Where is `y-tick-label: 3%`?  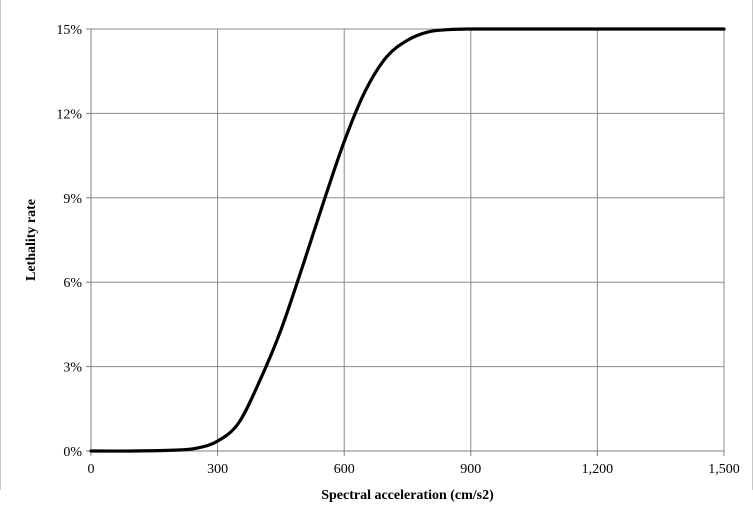 y-tick-label: 3% is located at coordinates (72, 368).